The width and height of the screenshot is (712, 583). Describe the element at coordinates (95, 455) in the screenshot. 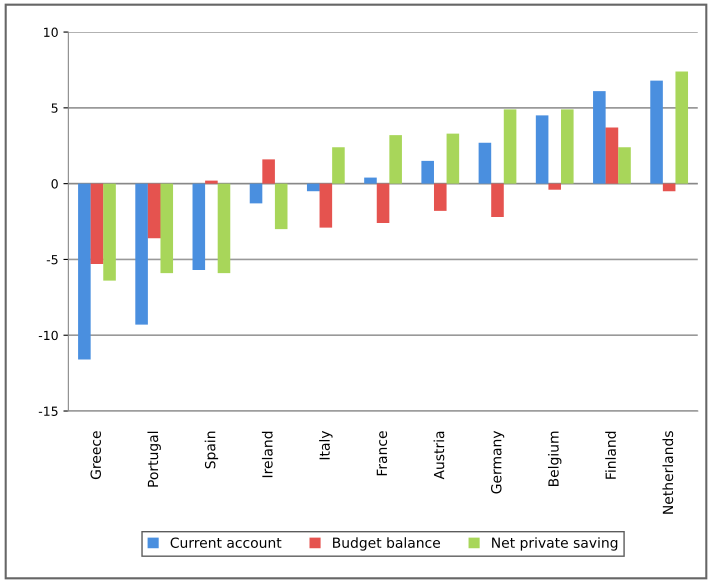

I see `x-tick-label: Greece` at that location.